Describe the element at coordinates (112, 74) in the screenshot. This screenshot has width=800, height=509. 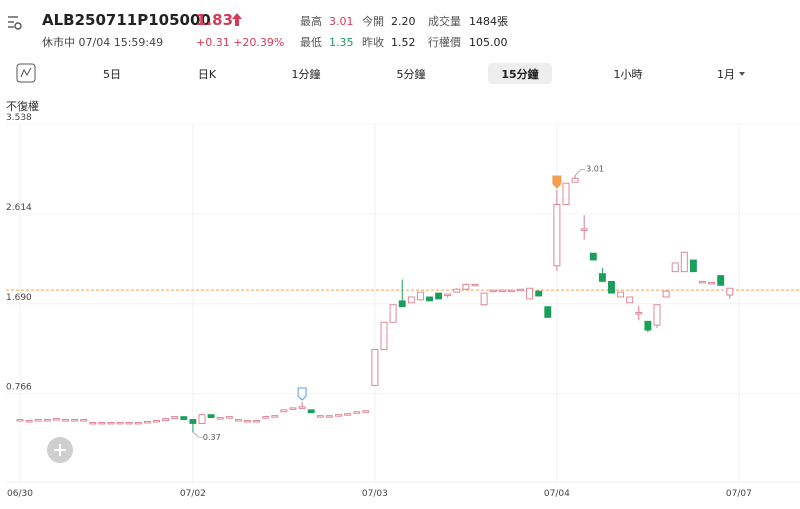
I see `tab: 5日` at that location.